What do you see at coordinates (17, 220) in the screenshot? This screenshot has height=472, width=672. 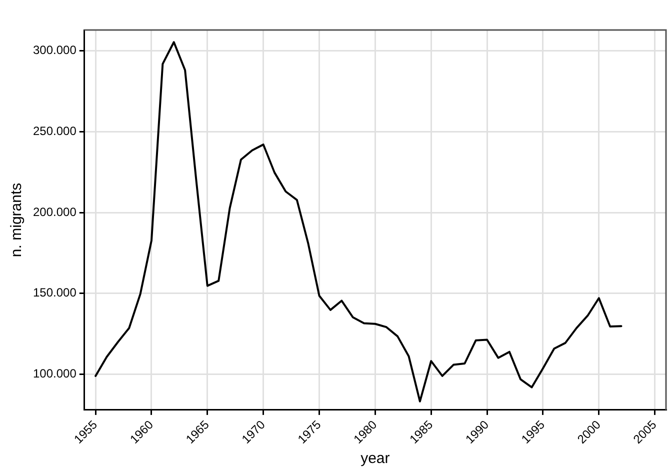 I see `y-axis-title: n. migrants` at bounding box center [17, 220].